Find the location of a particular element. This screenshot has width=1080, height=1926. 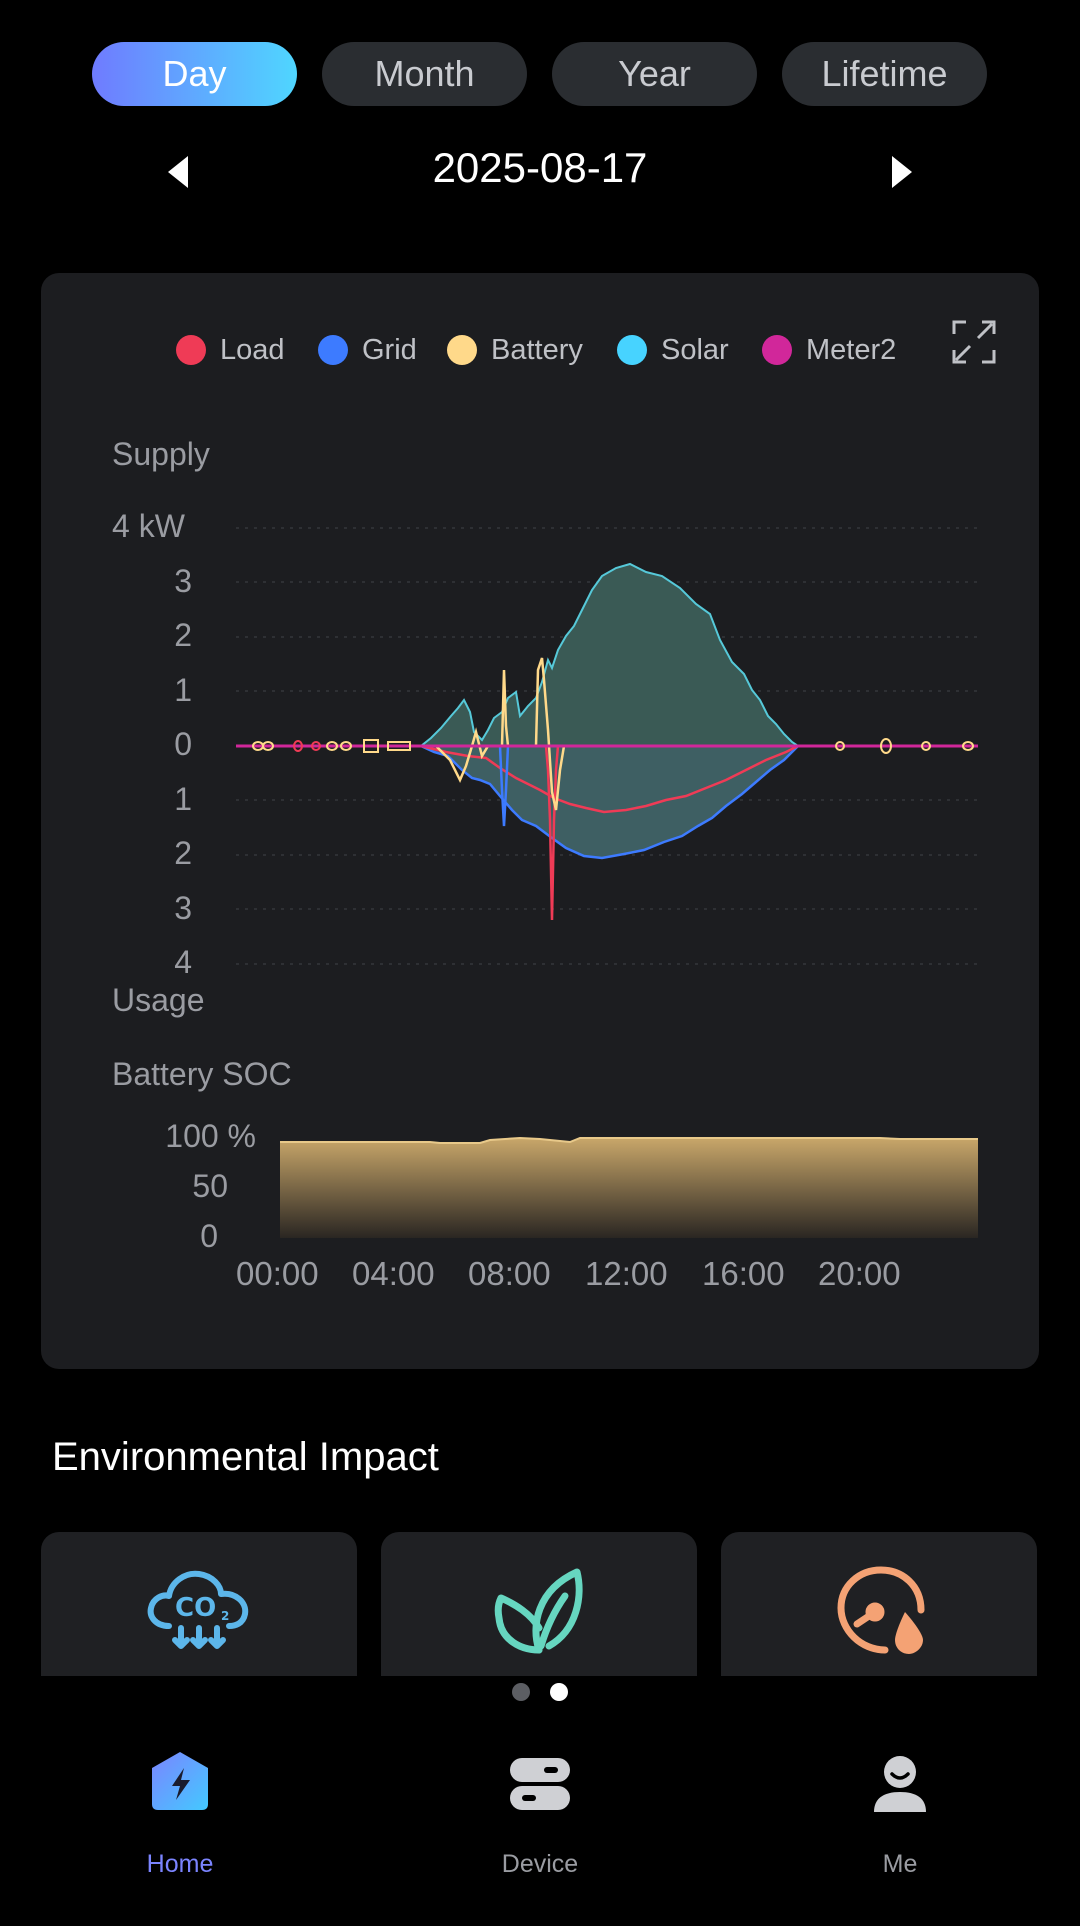

caret-left-icon is located at coordinates (178, 172).